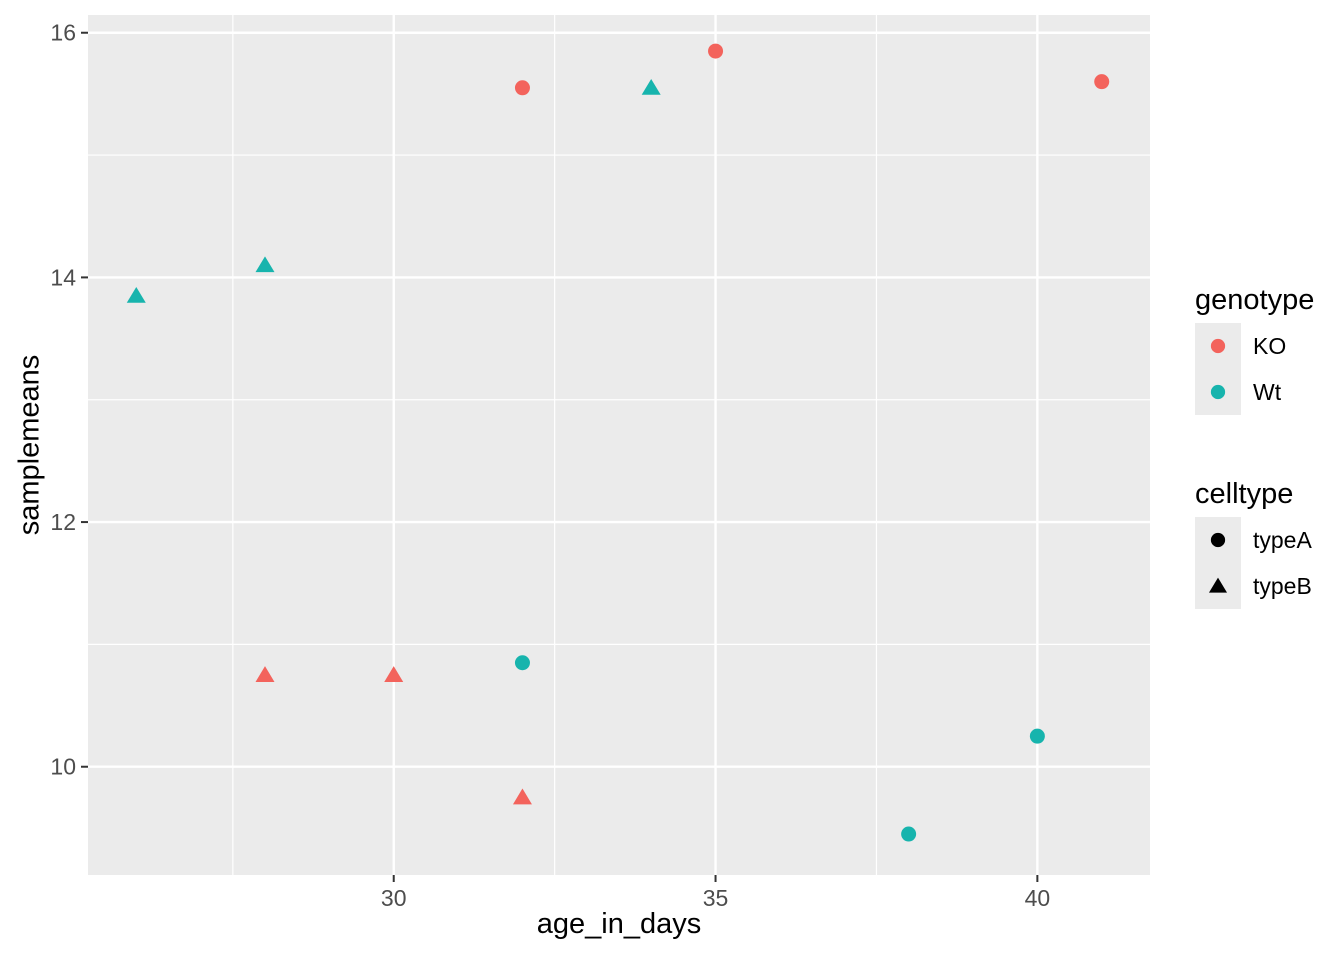 The width and height of the screenshot is (1344, 960). Describe the element at coordinates (619, 924) in the screenshot. I see `x-axis-title: age_in_days` at that location.